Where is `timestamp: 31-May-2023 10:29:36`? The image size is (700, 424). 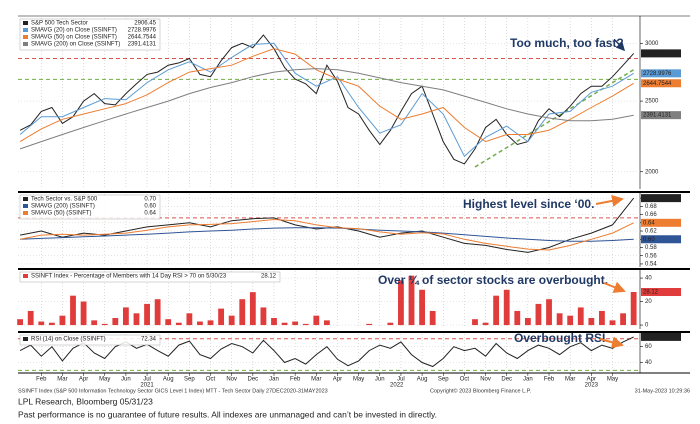
timestamp: 31-May-2023 10:29:36 is located at coordinates (662, 391).